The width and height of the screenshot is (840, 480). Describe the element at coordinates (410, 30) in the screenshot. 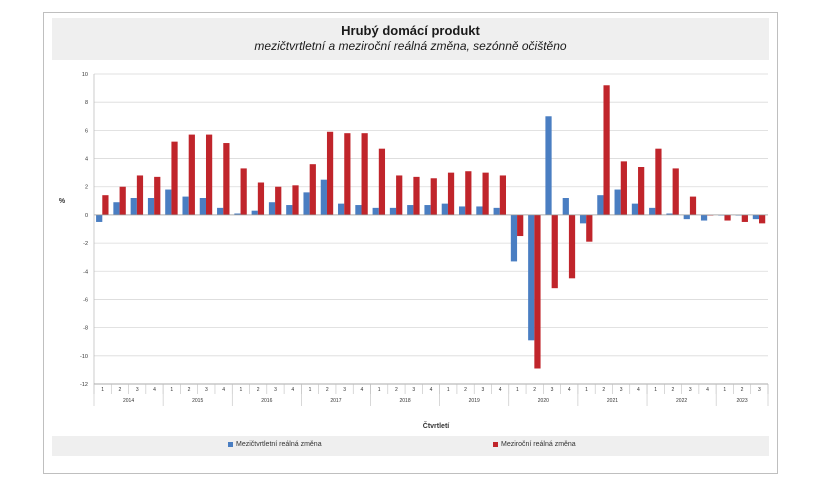

I see `chart-title: Hrubý domácí produkt` at that location.